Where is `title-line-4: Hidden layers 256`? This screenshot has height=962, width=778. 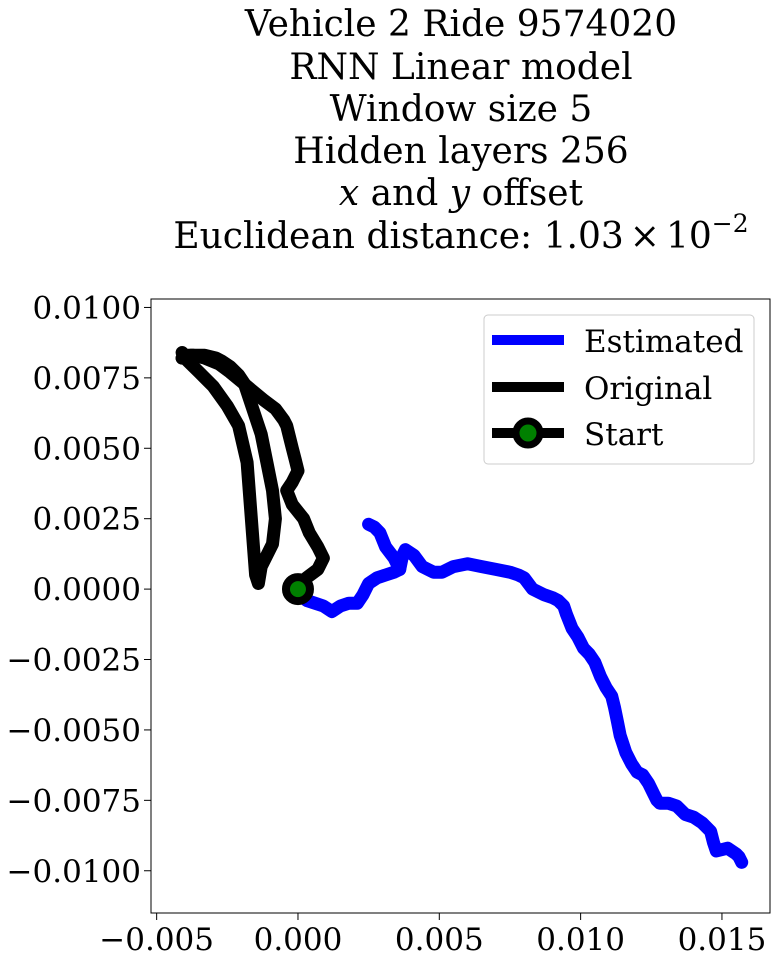
title-line-4: Hidden layers 256 is located at coordinates (460, 151).